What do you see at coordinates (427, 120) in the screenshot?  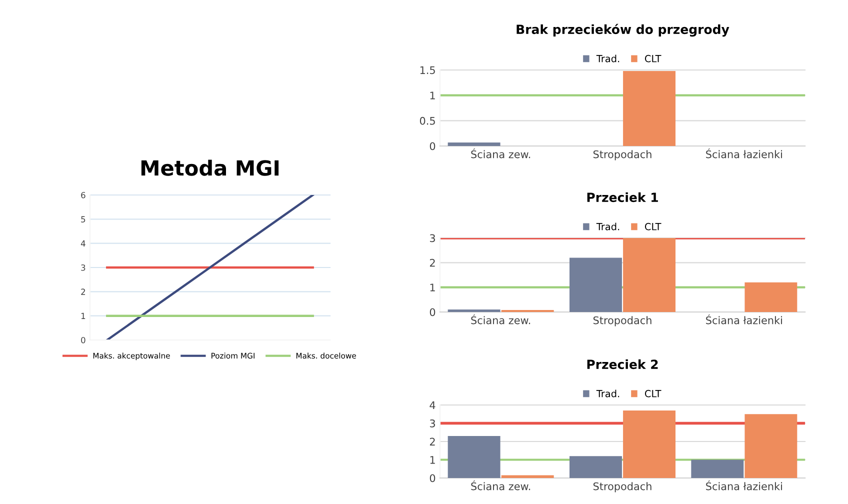 I see `y-tick-label: 0.5` at bounding box center [427, 120].